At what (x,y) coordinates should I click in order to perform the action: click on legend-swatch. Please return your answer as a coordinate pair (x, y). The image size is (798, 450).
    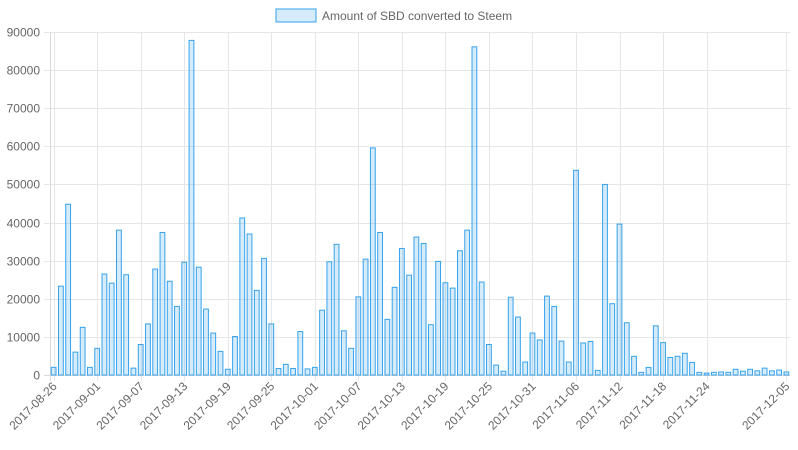
    Looking at the image, I should click on (296, 15).